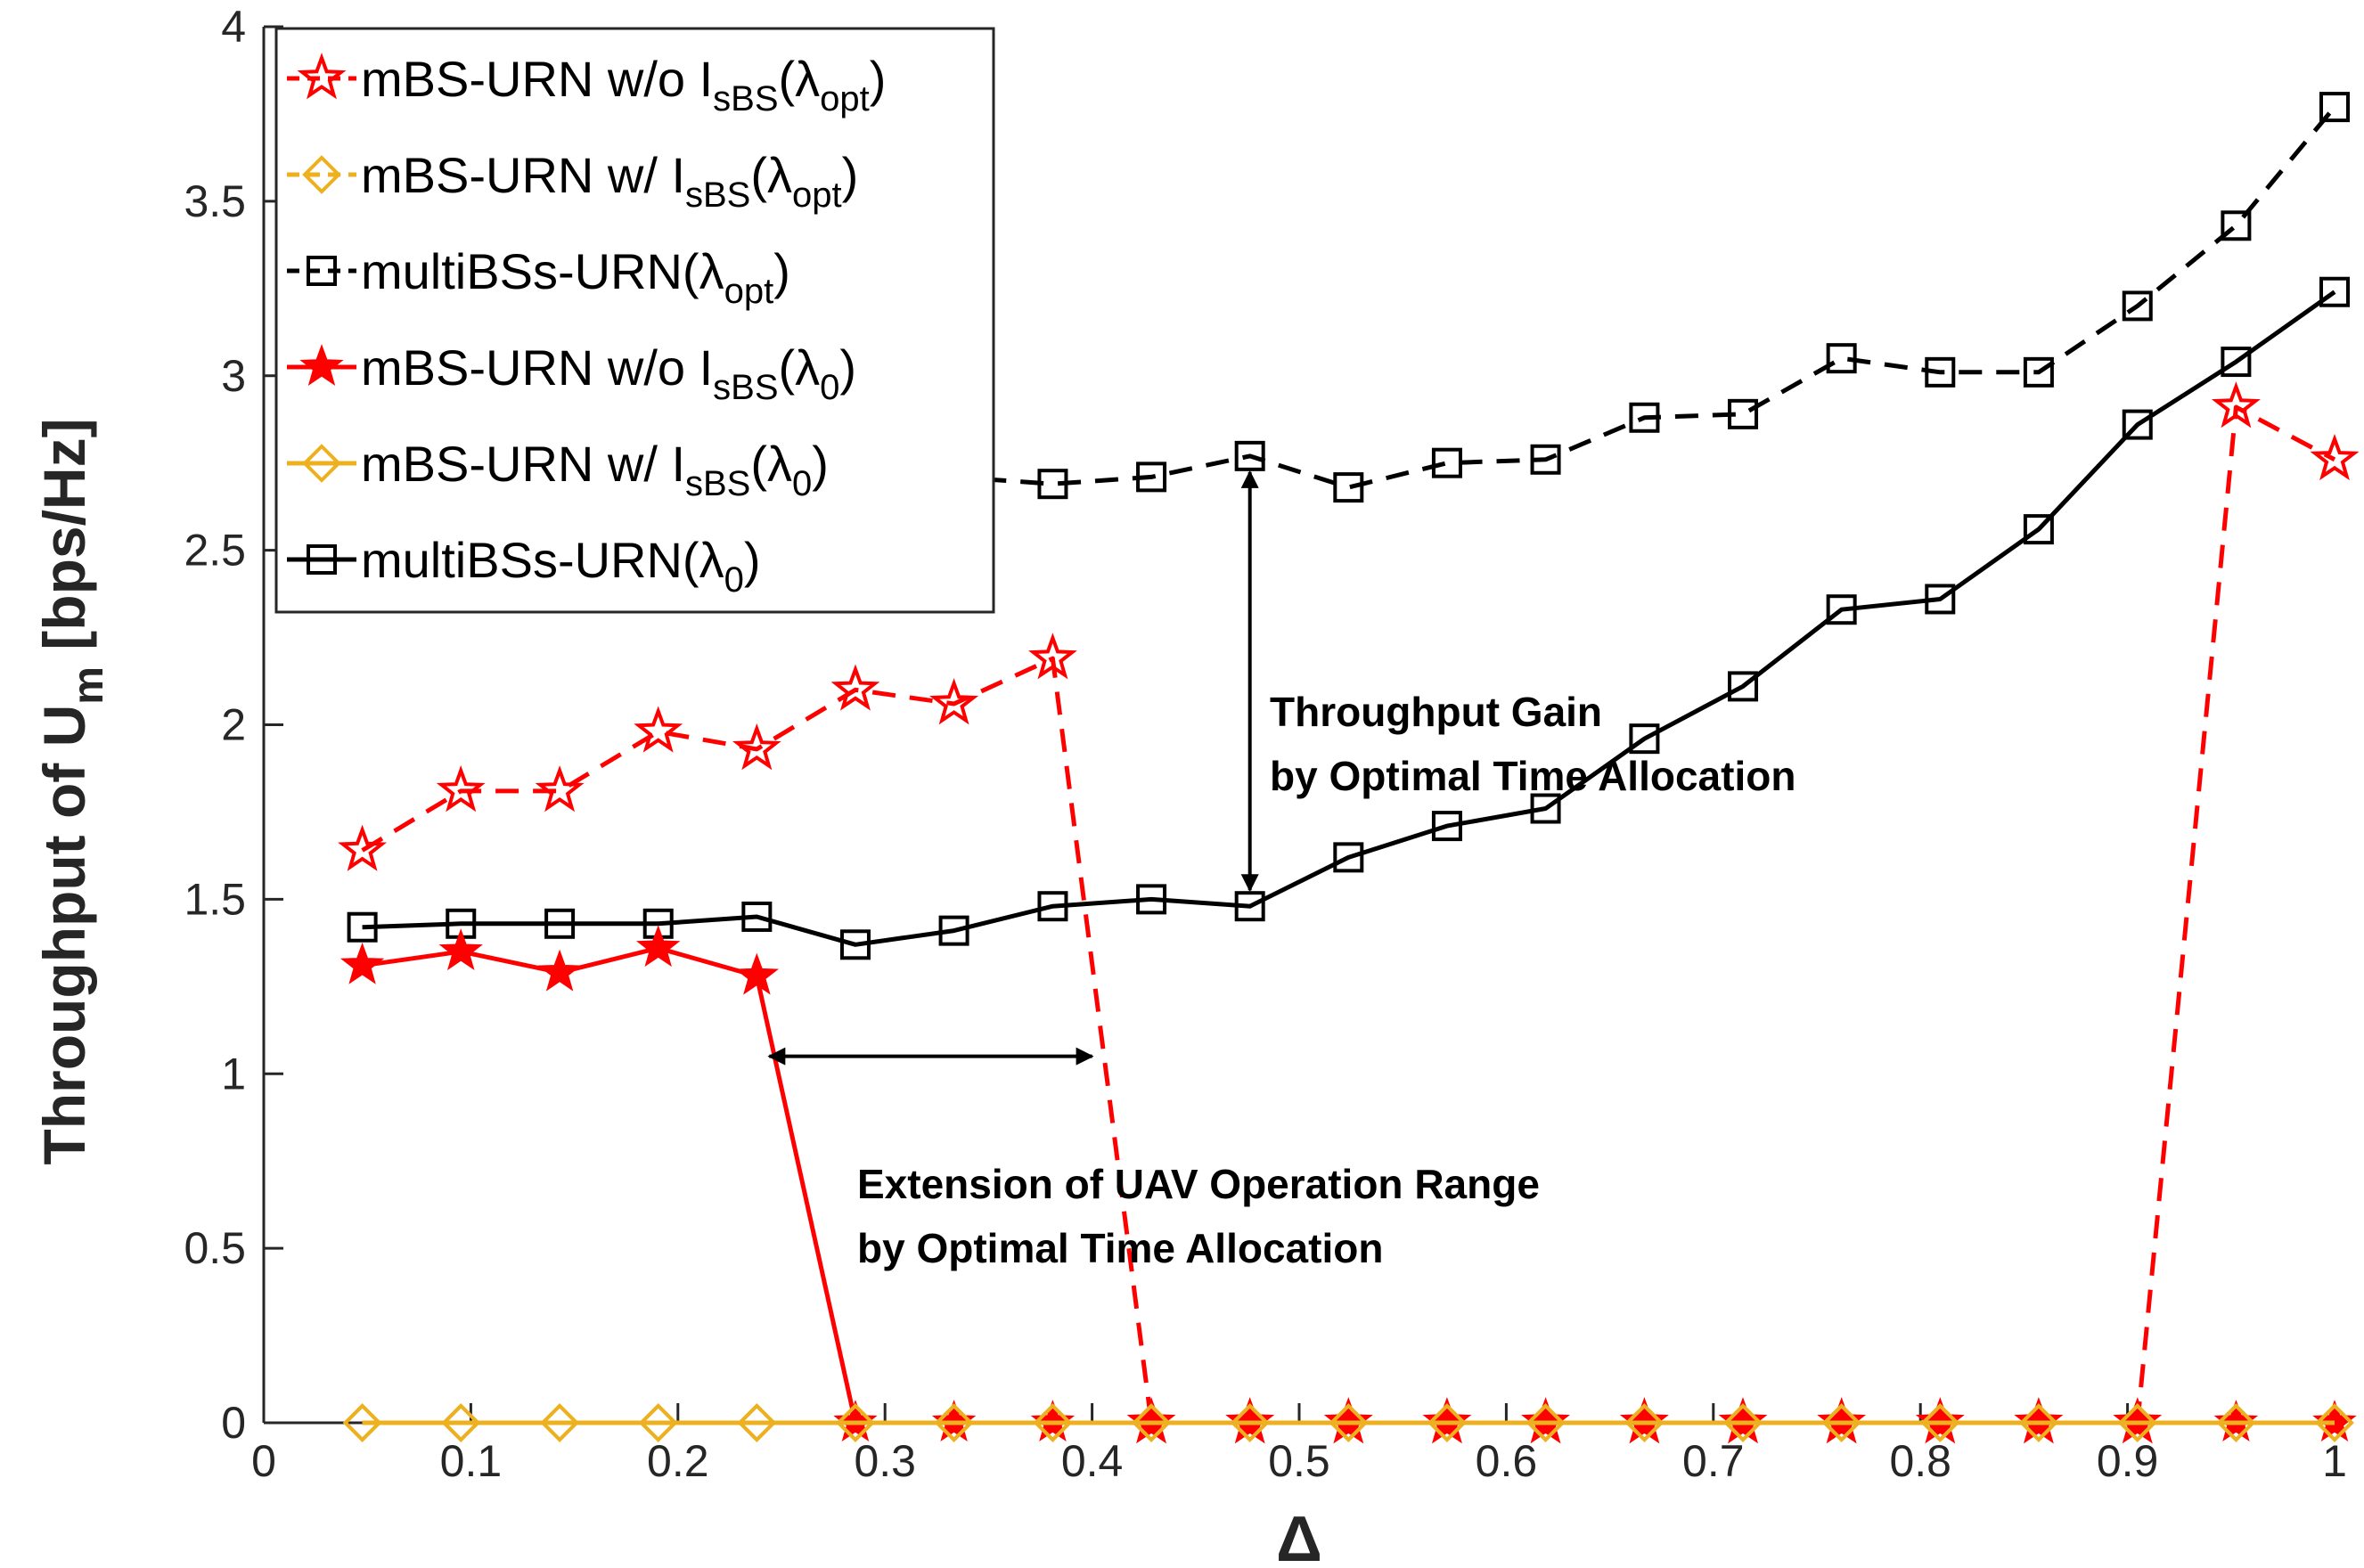 The image size is (2364, 1568). I want to click on x-tick-label: 0.6, so click(1507, 1461).